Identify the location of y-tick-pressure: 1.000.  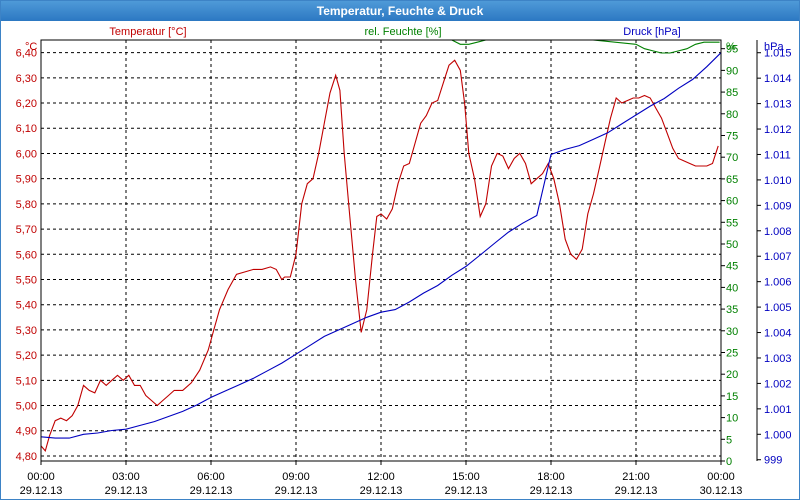
(778, 435).